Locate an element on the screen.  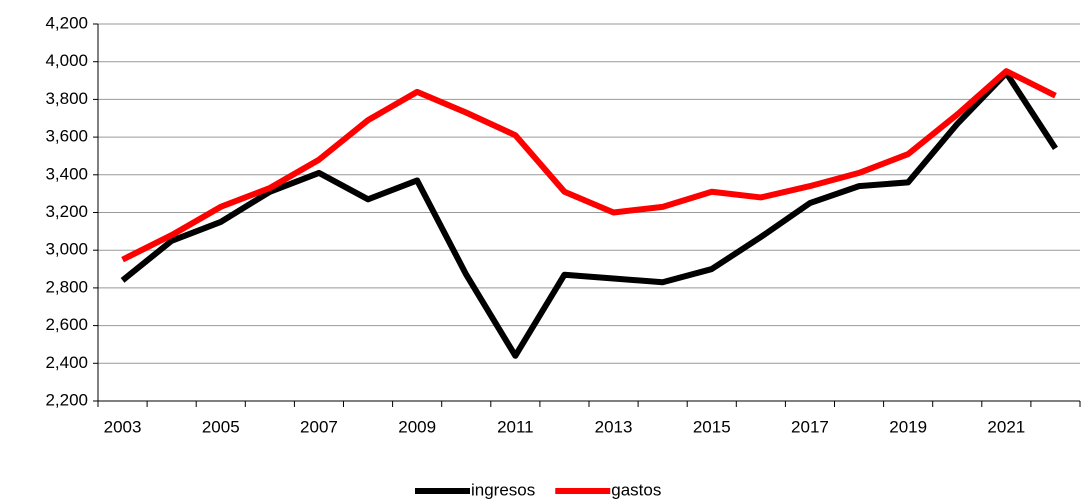
x-tick-label: 2019 is located at coordinates (908, 426).